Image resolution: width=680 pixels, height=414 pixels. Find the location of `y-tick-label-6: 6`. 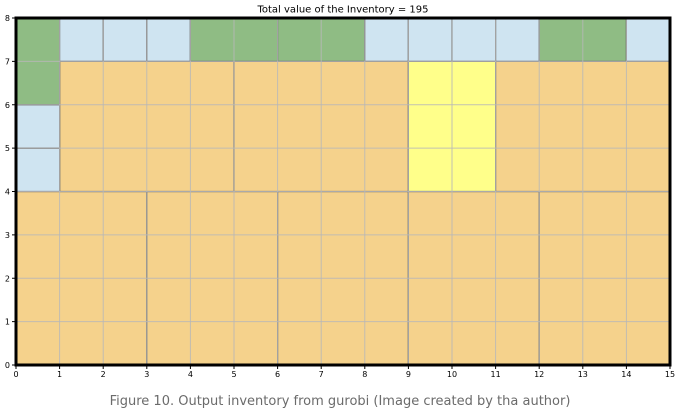

y-tick-label-6: 6 is located at coordinates (7, 105).